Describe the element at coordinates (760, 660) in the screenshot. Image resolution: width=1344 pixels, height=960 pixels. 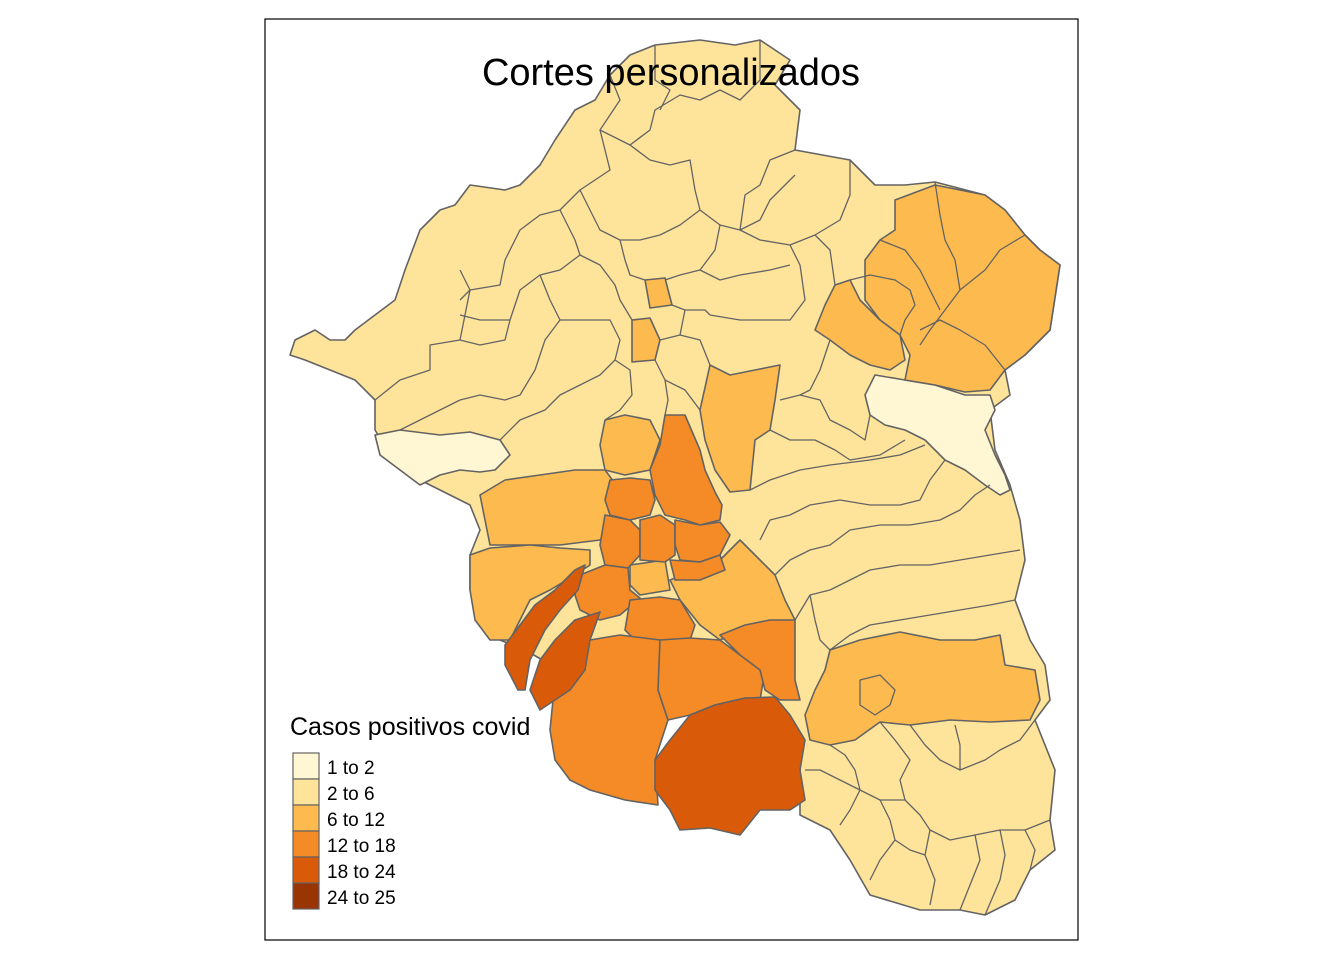
I see `region-orange-southeast` at that location.